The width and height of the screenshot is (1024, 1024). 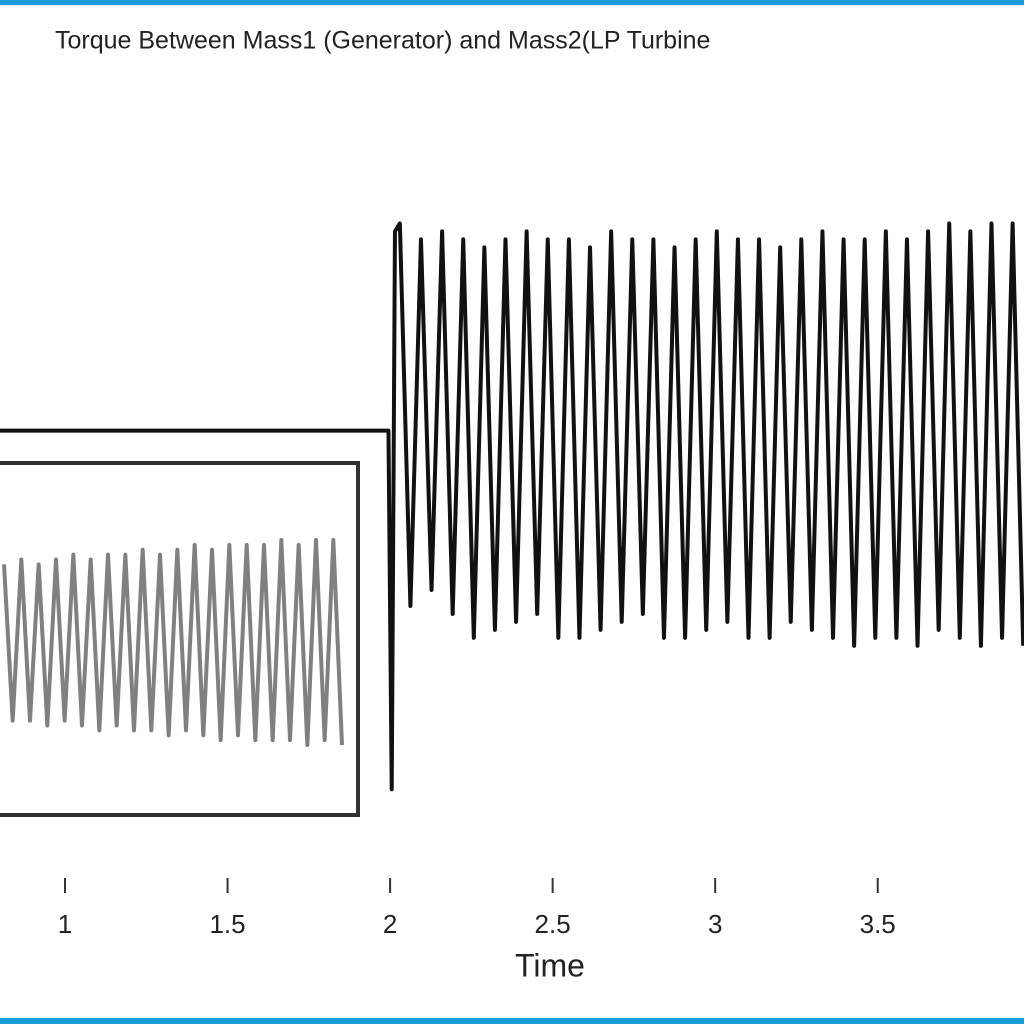 I want to click on x-tick-label: 3, so click(x=715, y=924).